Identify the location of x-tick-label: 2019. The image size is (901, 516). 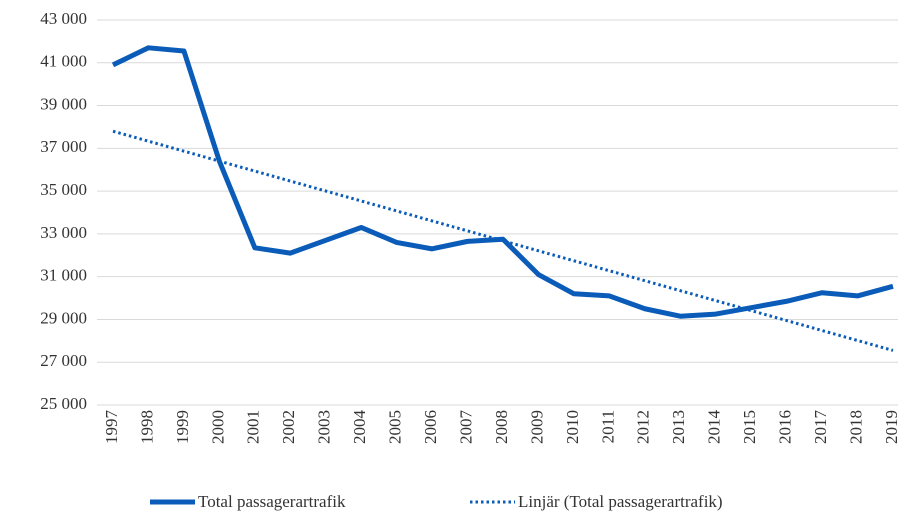
(891, 427).